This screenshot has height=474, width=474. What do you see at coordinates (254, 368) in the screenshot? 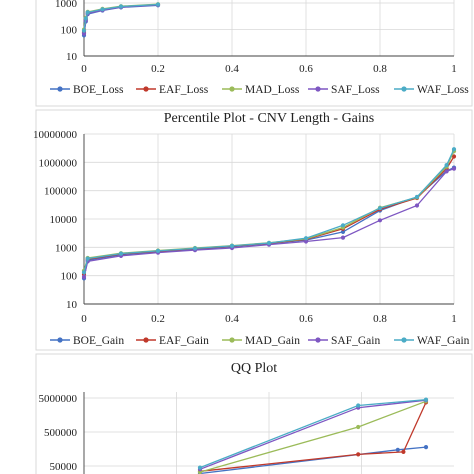
I see `chart-title-qq: QQ Plot` at bounding box center [254, 368].